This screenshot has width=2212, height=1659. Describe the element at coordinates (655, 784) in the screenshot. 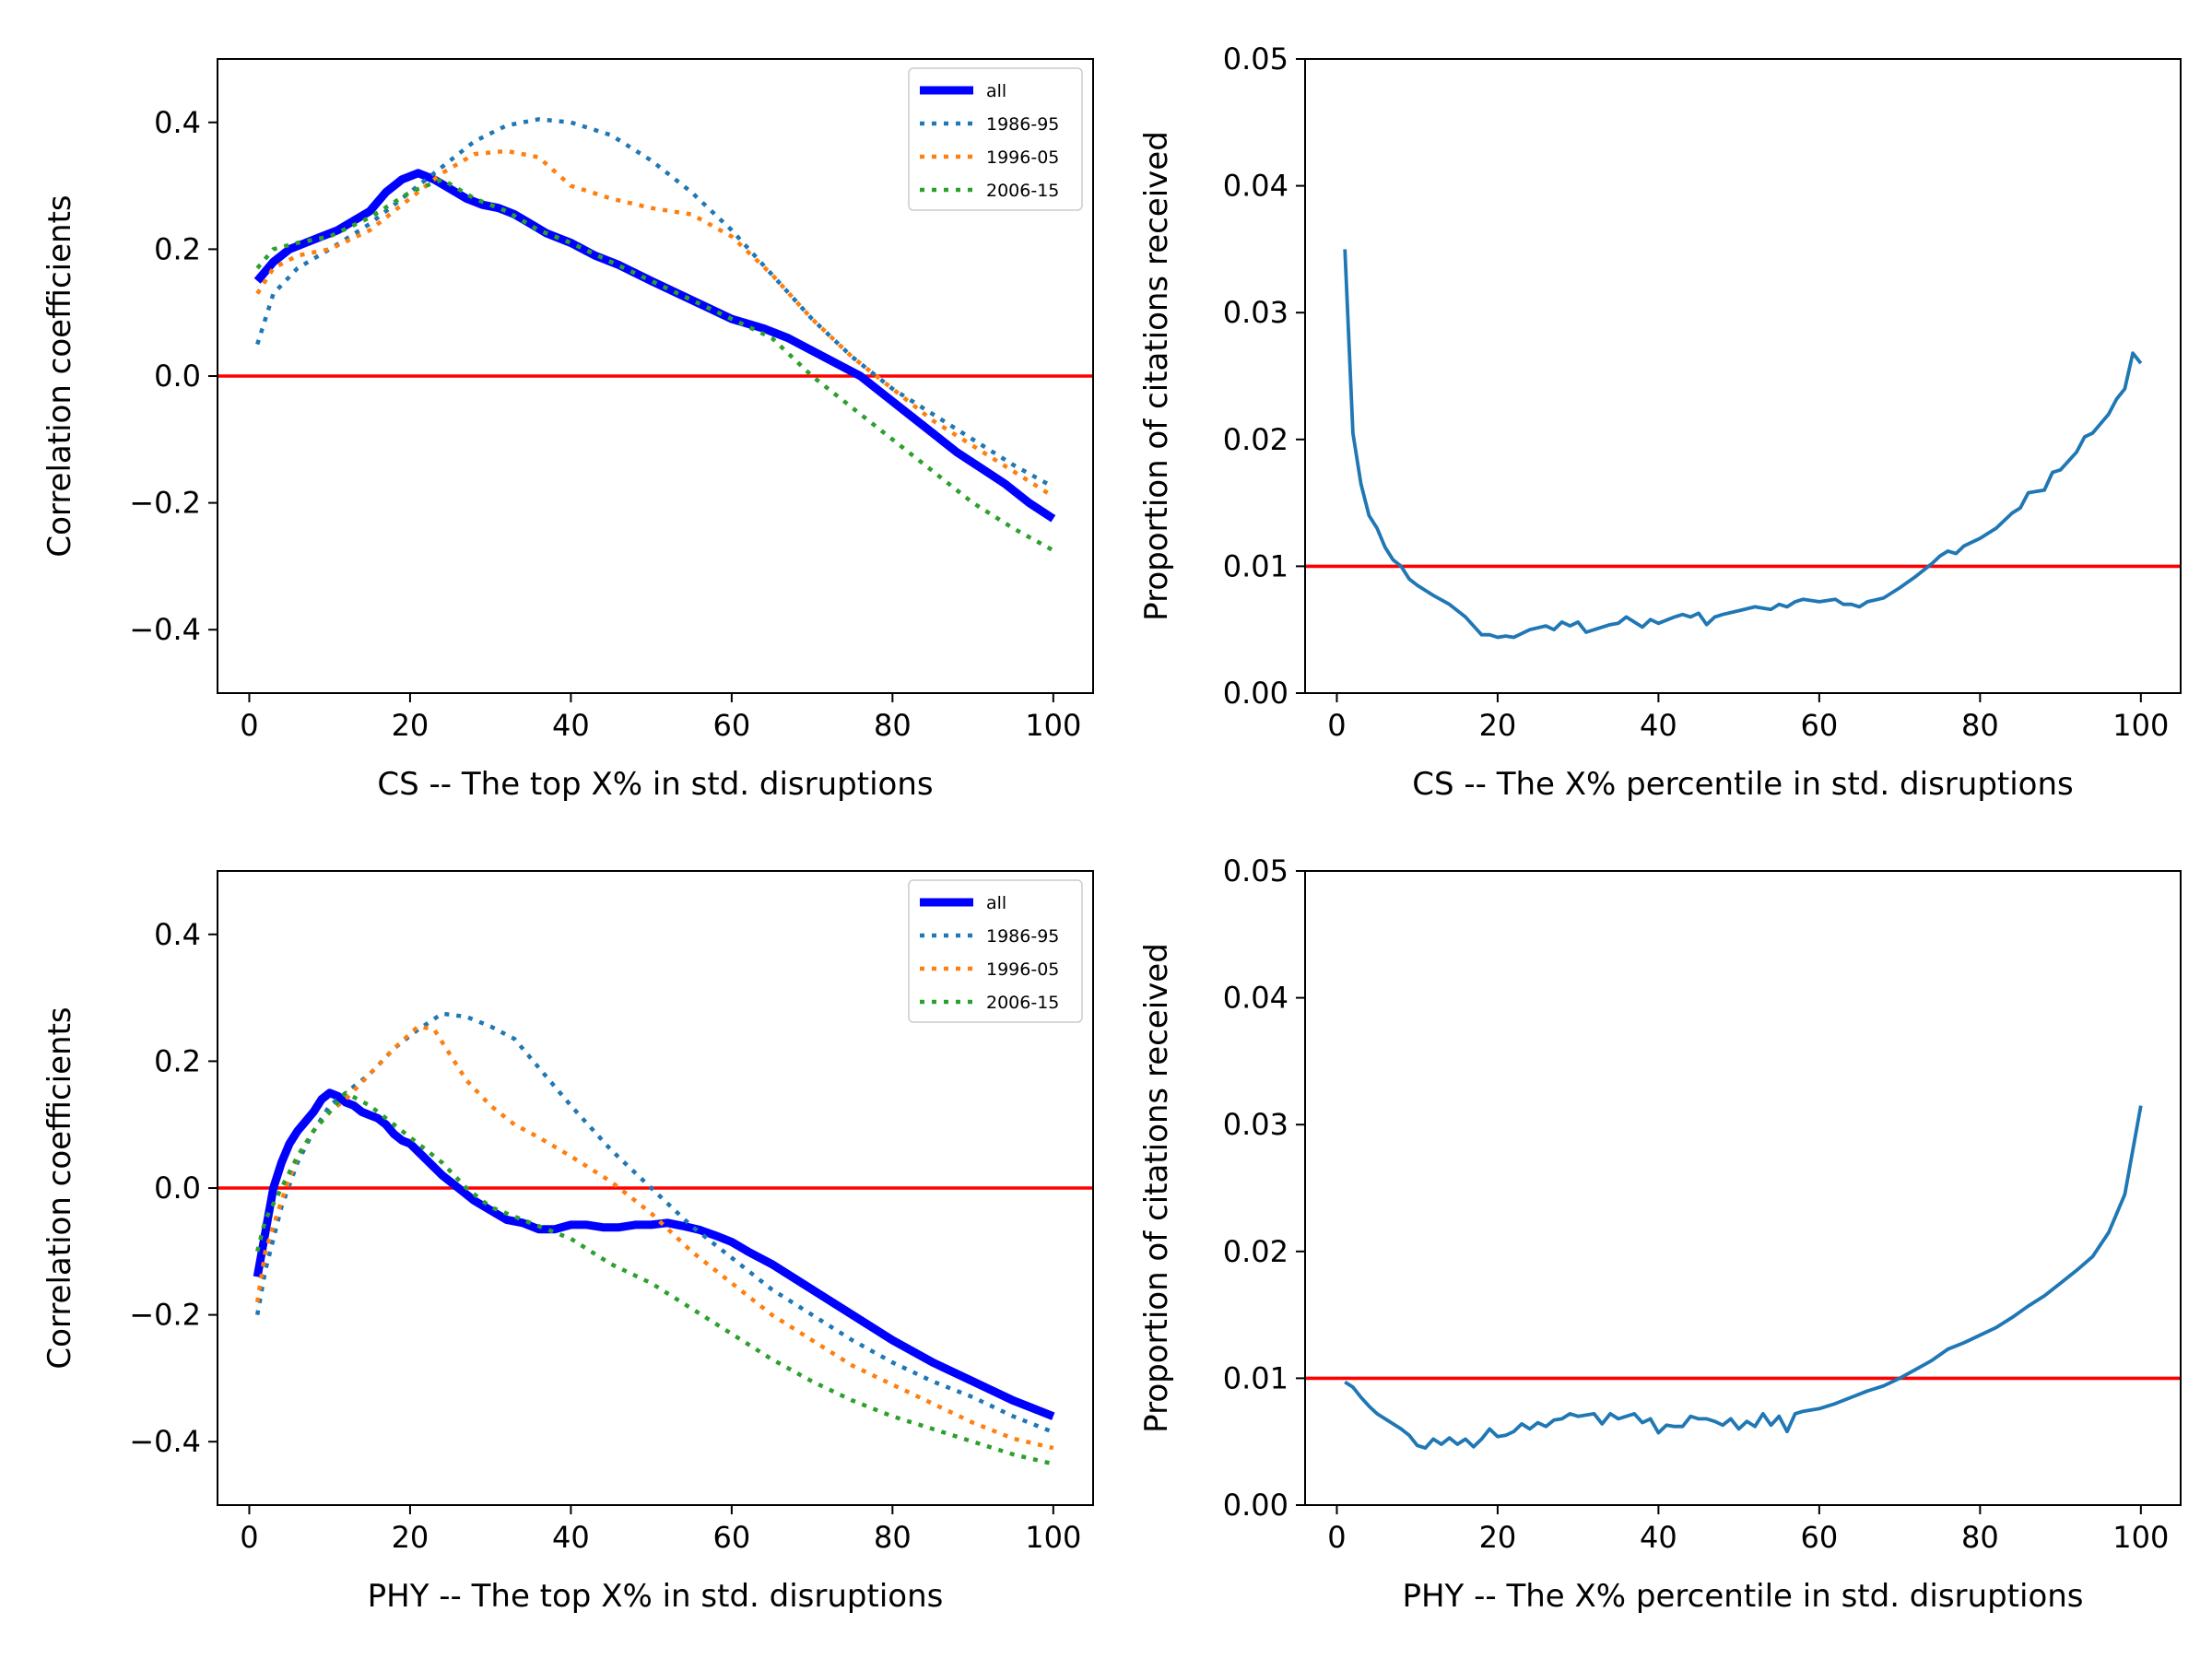

I see `x-axis-label: CS -- The top X% in std. disruptions` at that location.